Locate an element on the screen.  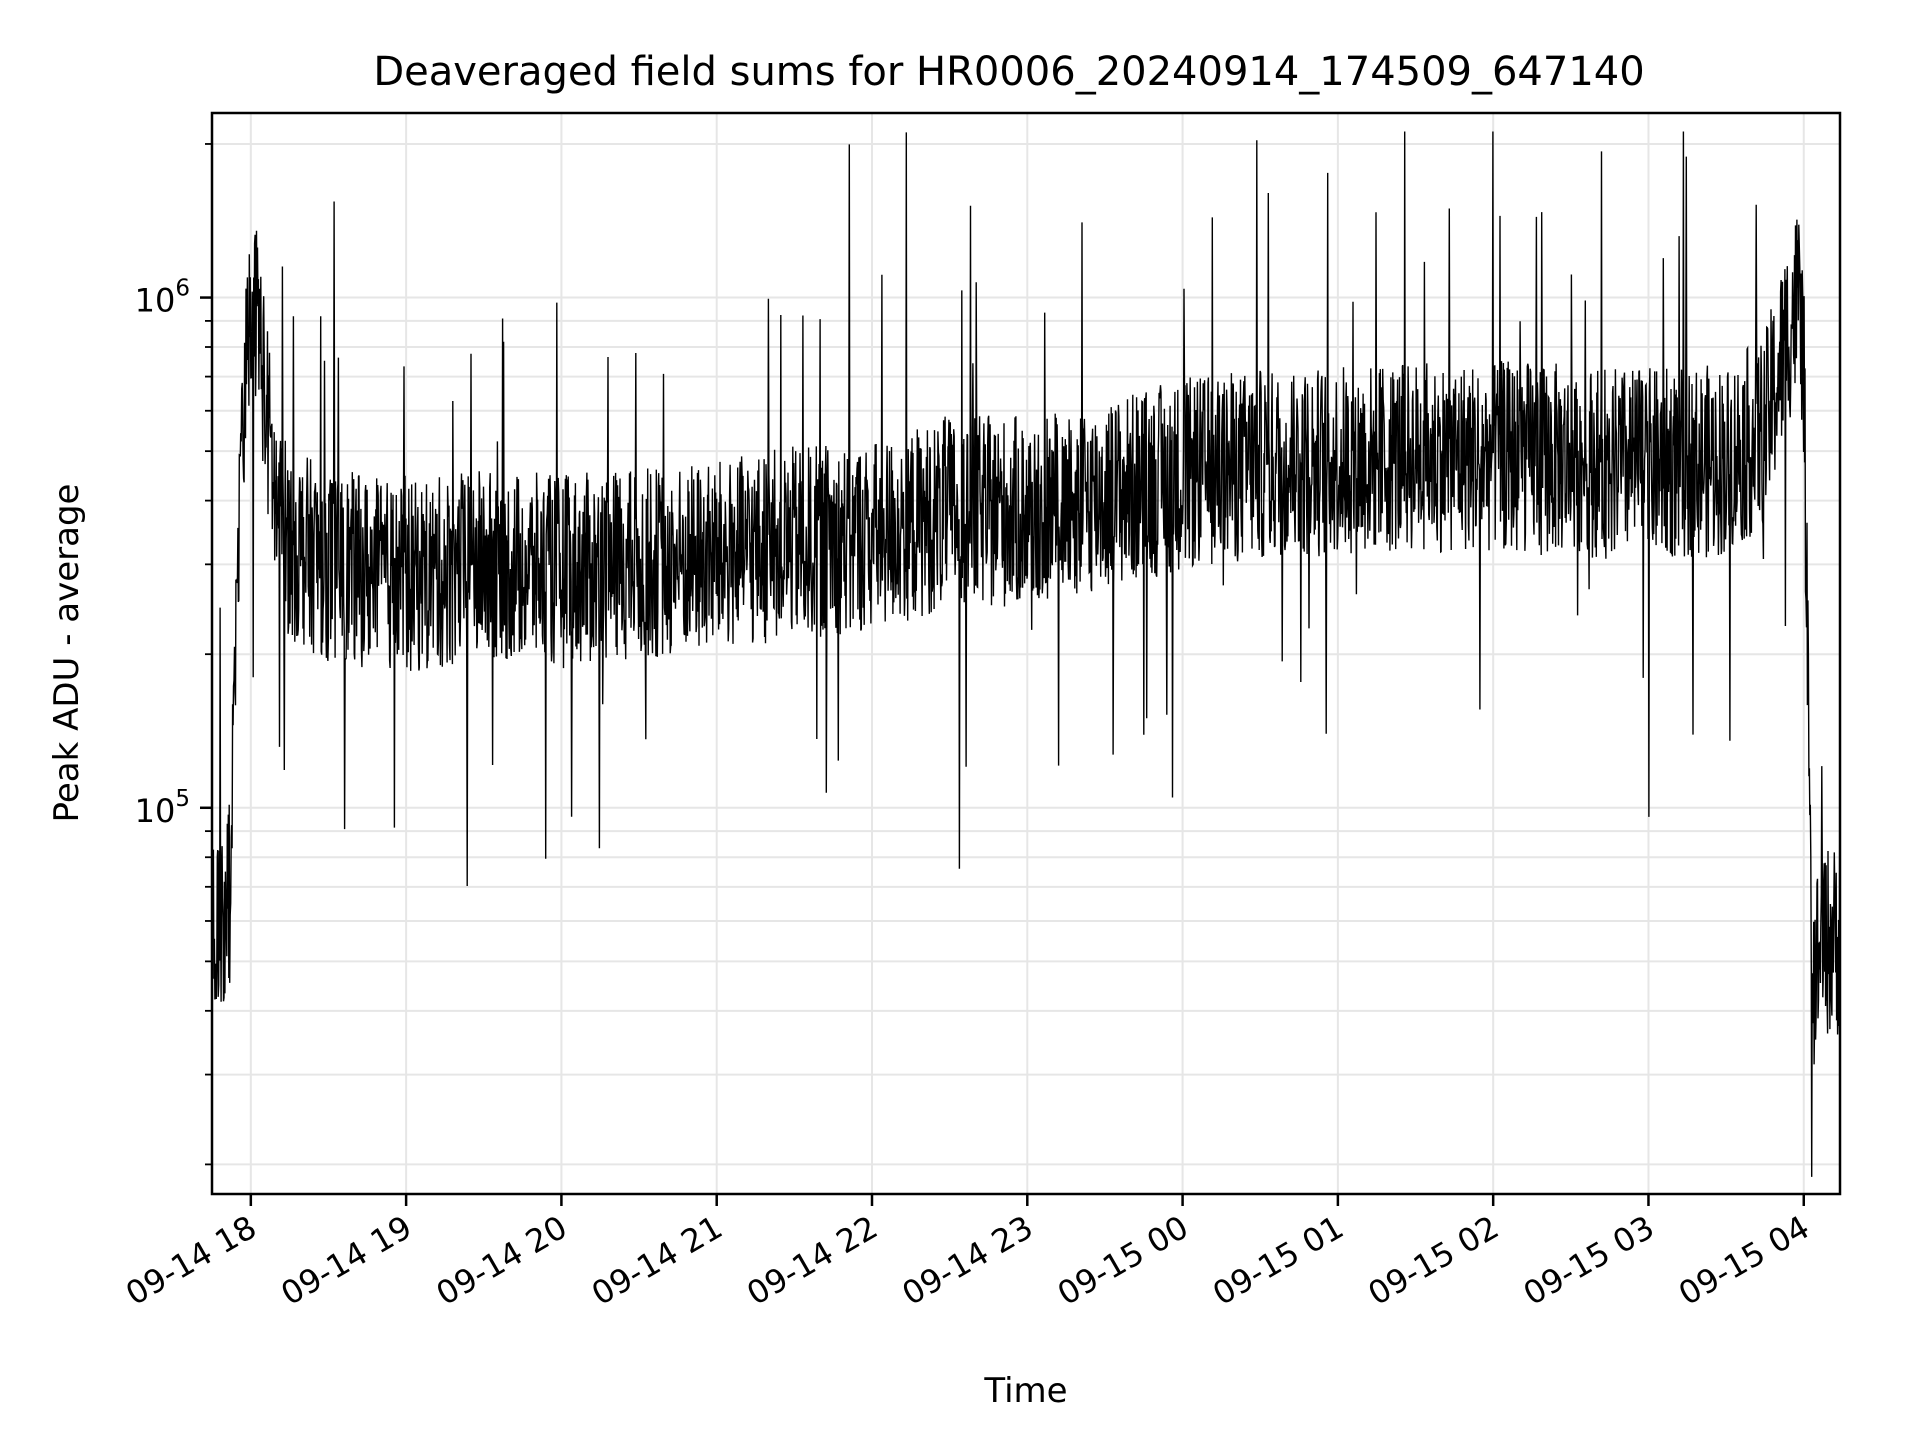
x-tick-label: 09-14 18 is located at coordinates (191, 1260).